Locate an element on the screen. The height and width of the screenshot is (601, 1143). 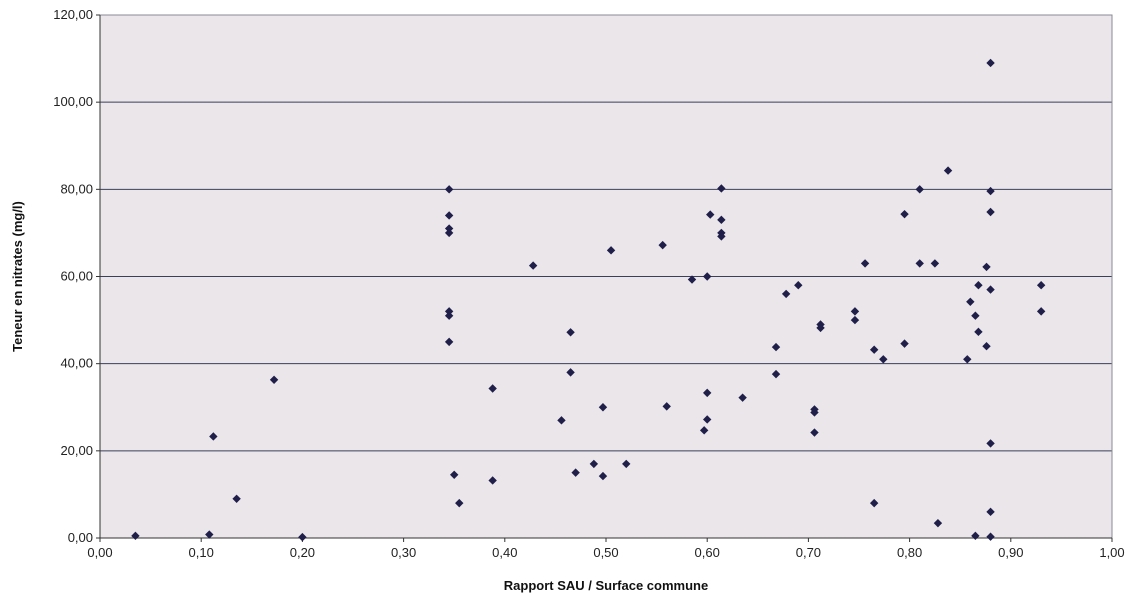
x-tick-label: 0,50 is located at coordinates (605, 552).